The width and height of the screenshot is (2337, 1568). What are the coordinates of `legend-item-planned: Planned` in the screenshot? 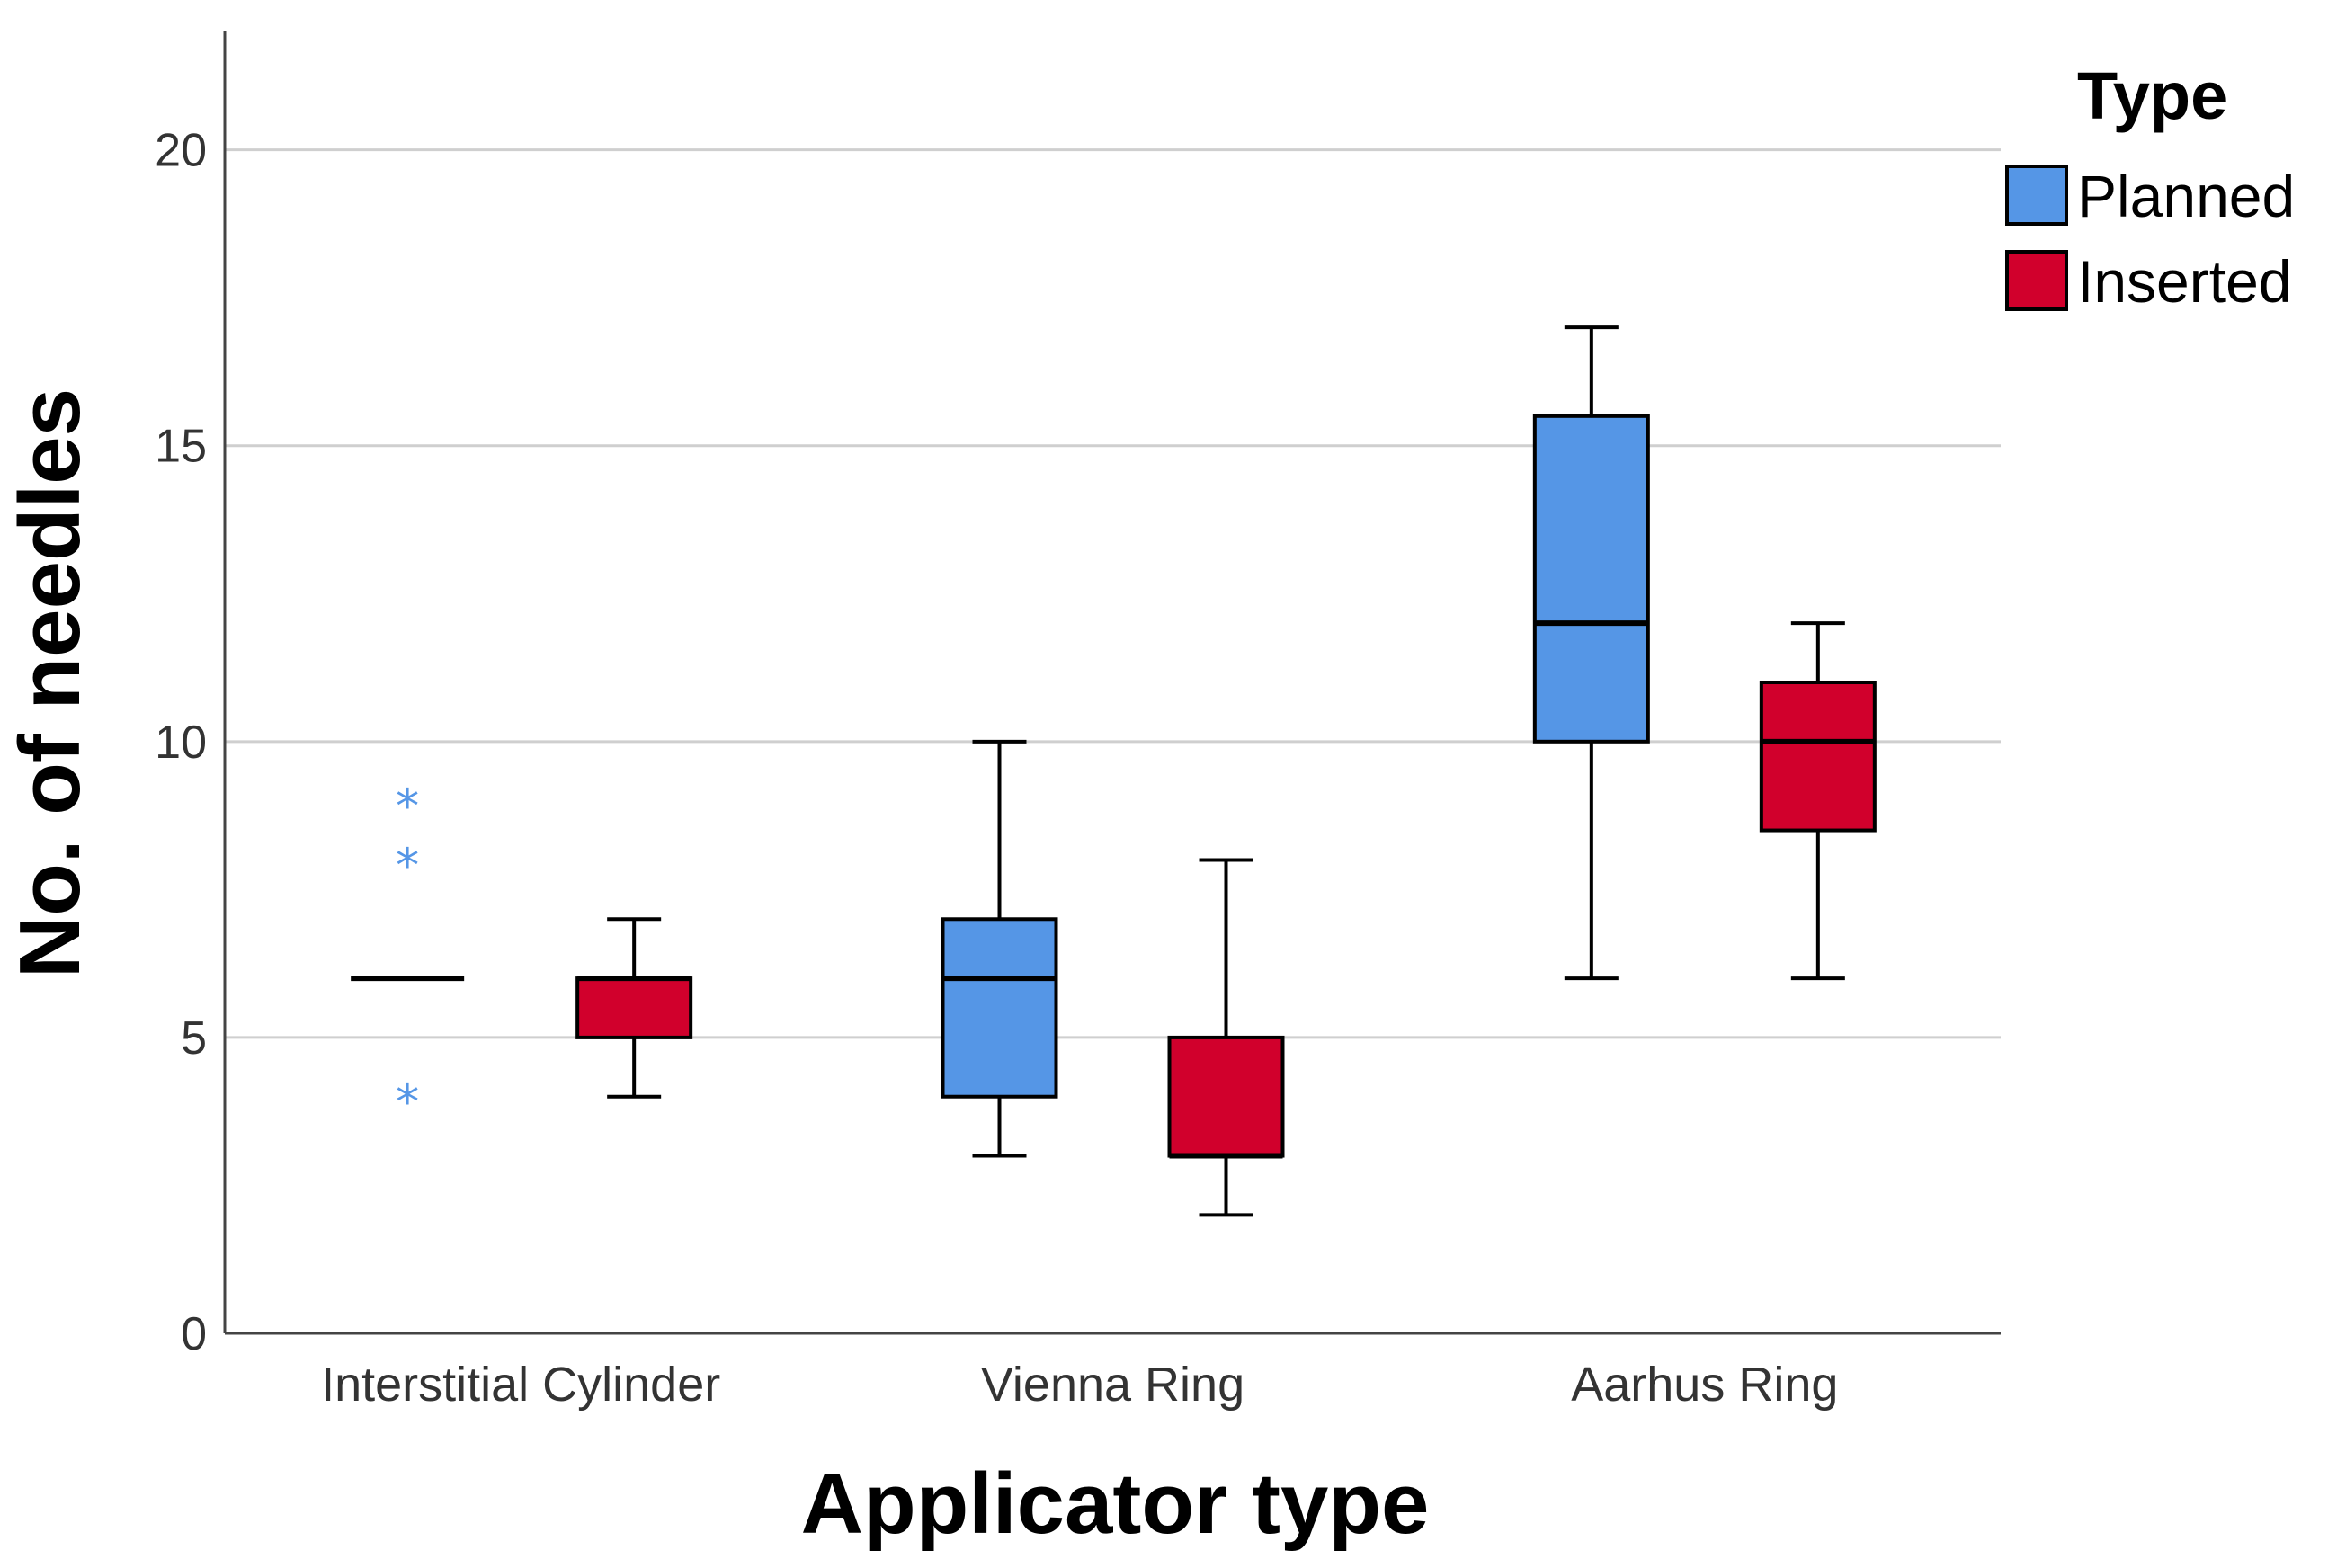 It's located at (2150, 196).